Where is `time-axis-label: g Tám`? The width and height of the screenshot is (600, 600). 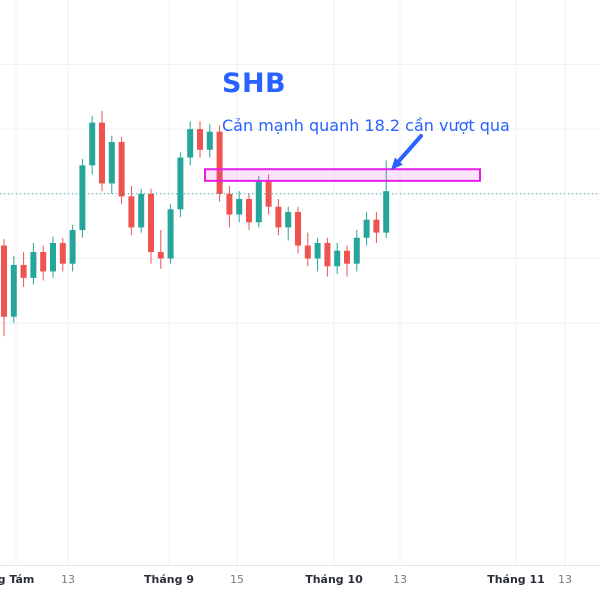 time-axis-label: g Tám is located at coordinates (17, 579).